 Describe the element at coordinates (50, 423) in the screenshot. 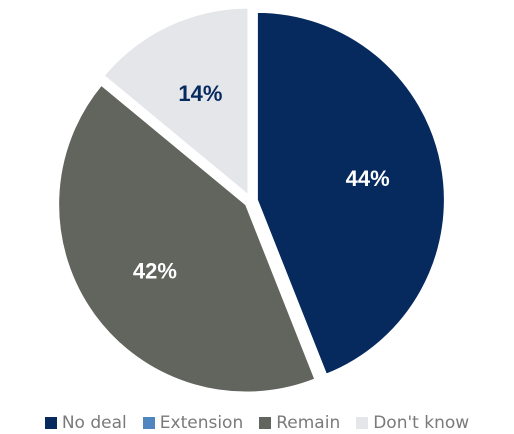

I see `legend-swatch-no-deal` at that location.